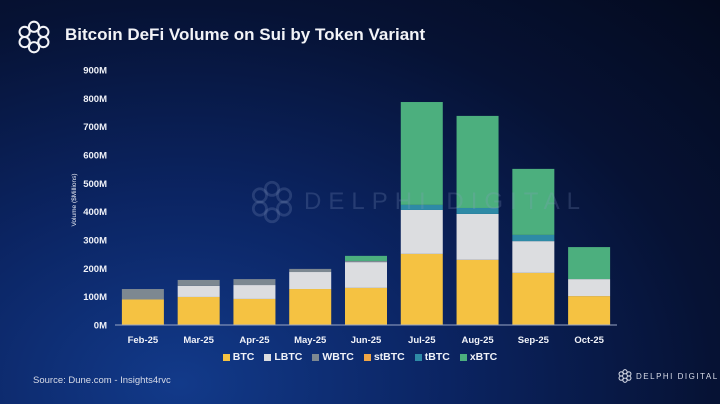 The width and height of the screenshot is (720, 404). I want to click on x-tick-label: Oct-25, so click(589, 340).